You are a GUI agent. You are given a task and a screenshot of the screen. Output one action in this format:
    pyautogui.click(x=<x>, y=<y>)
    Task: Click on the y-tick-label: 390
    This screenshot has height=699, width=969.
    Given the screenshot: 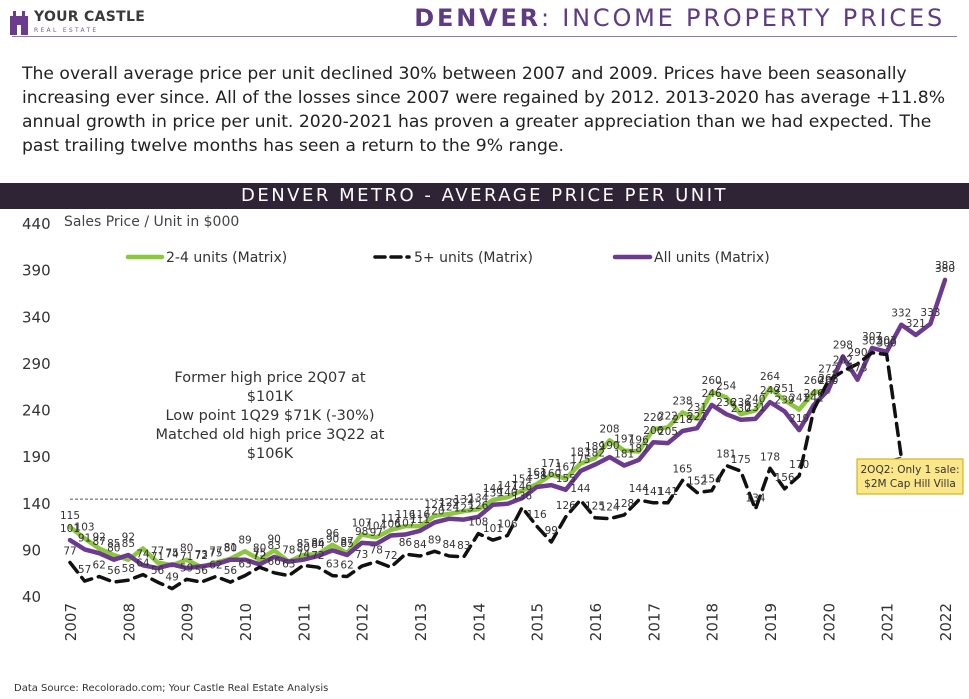 What is the action you would take?
    pyautogui.click(x=36, y=271)
    